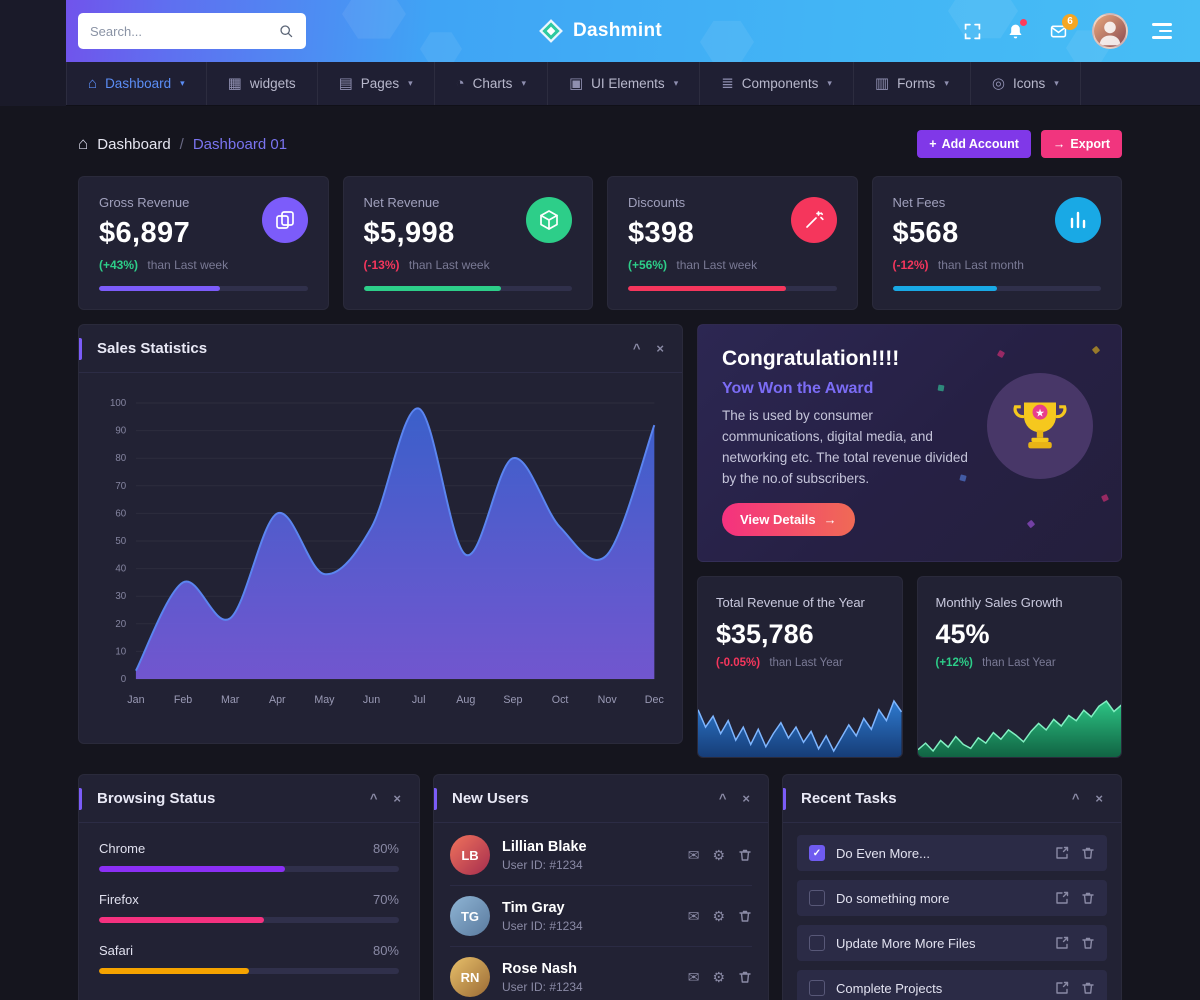 This screenshot has height=1000, width=1200. What do you see at coordinates (441, 47) in the screenshot?
I see `hexagon-decoration` at bounding box center [441, 47].